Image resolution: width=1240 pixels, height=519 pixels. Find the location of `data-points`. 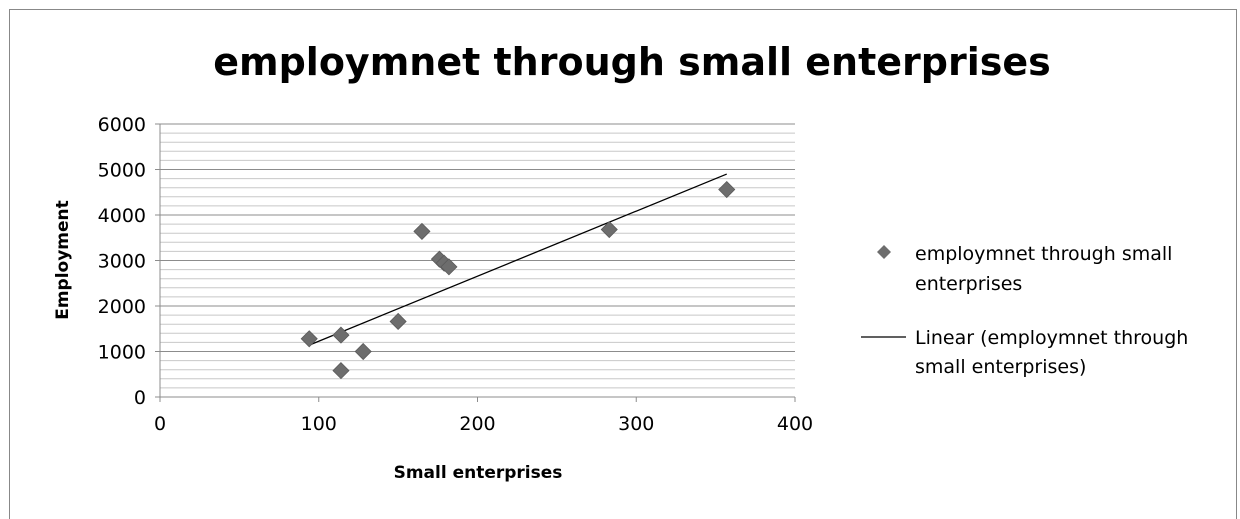

data-points is located at coordinates (518, 280).